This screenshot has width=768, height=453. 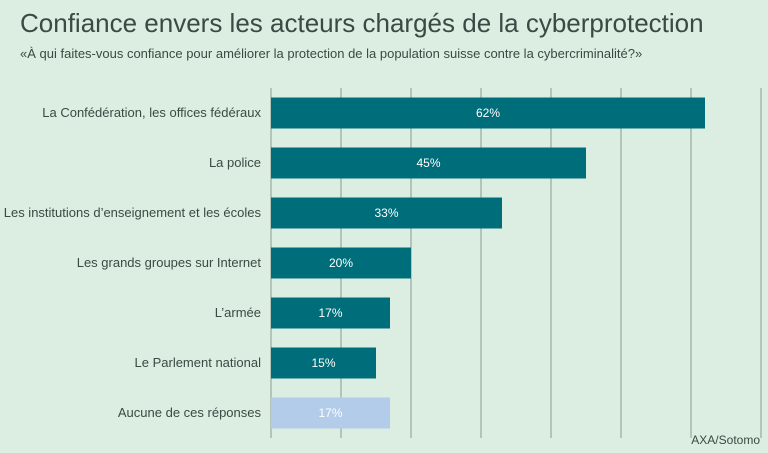 What do you see at coordinates (190, 412) in the screenshot?
I see `category-label-7: Aucune de ces réponses` at bounding box center [190, 412].